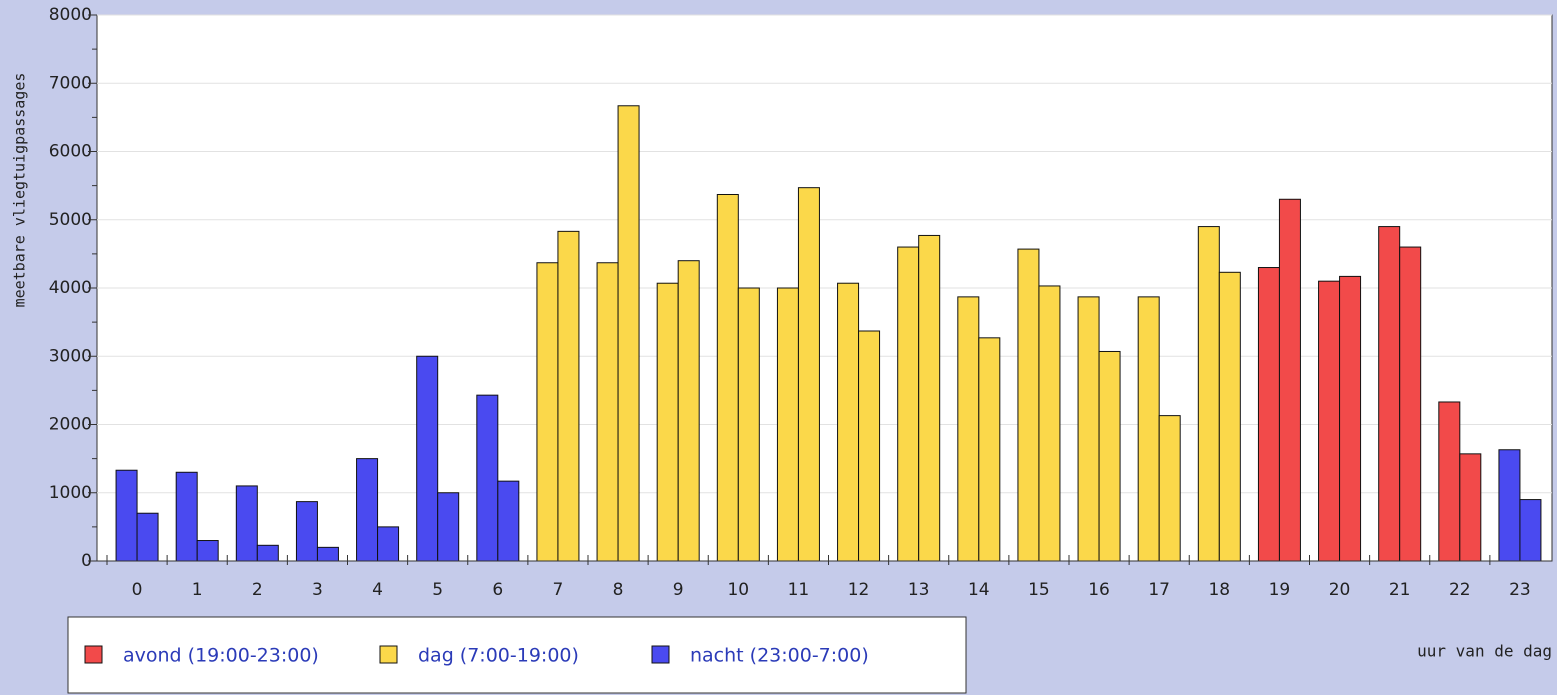 Image resolution: width=1557 pixels, height=695 pixels. I want to click on y-tick-label: 1000, so click(70, 493).